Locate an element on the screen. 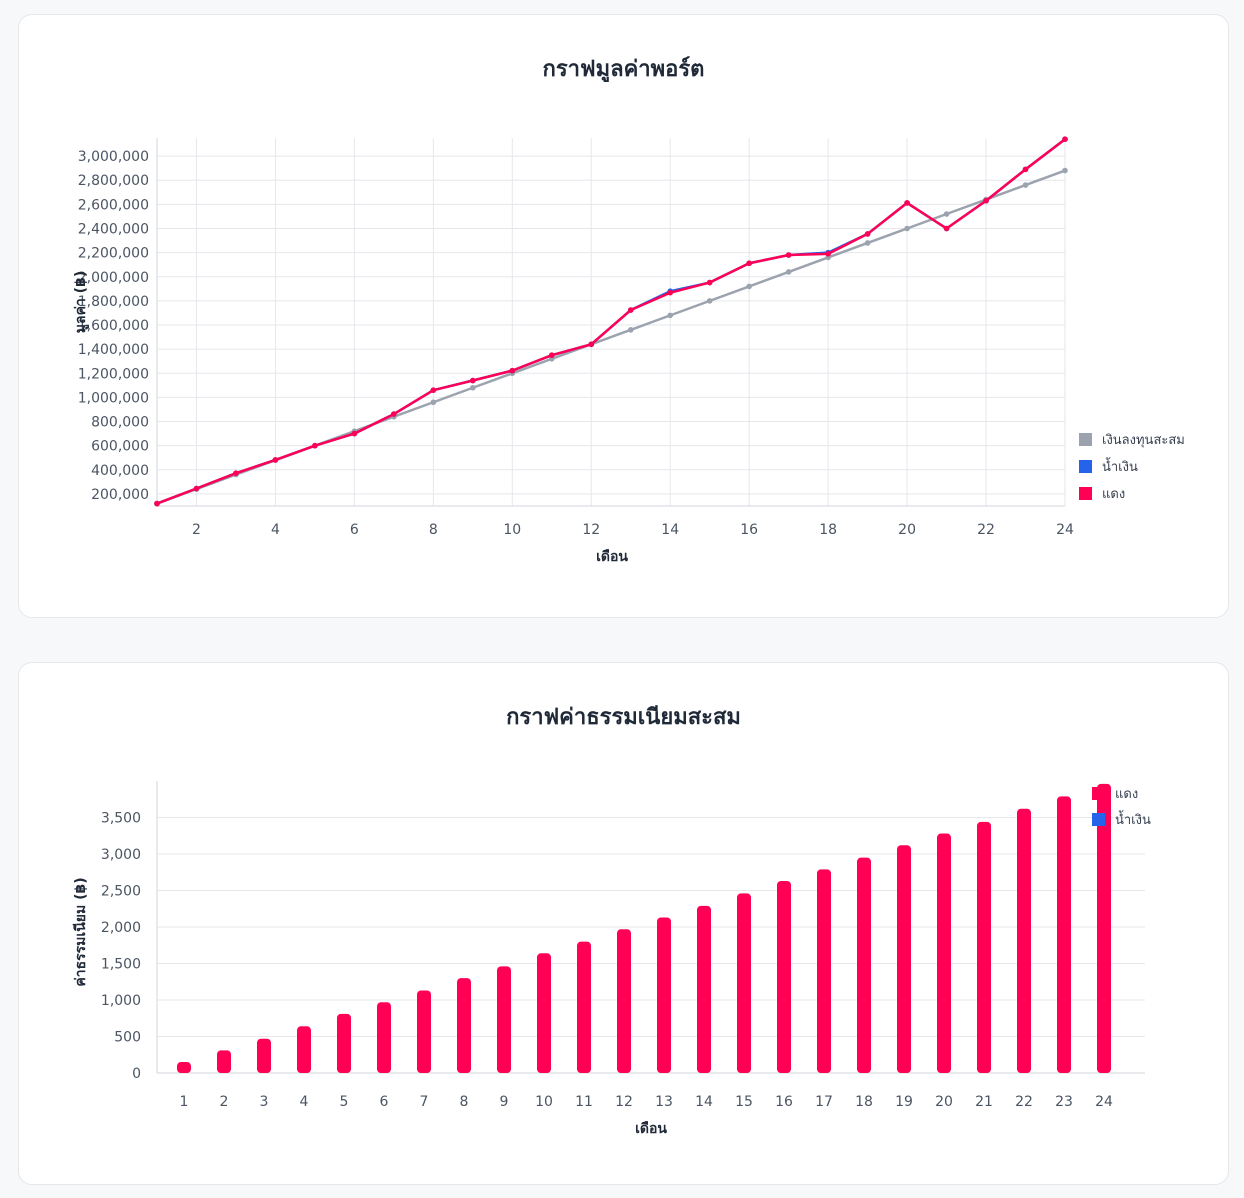 This screenshot has height=1198, width=1244. y-tick-label: 1,000,000 is located at coordinates (113, 398).